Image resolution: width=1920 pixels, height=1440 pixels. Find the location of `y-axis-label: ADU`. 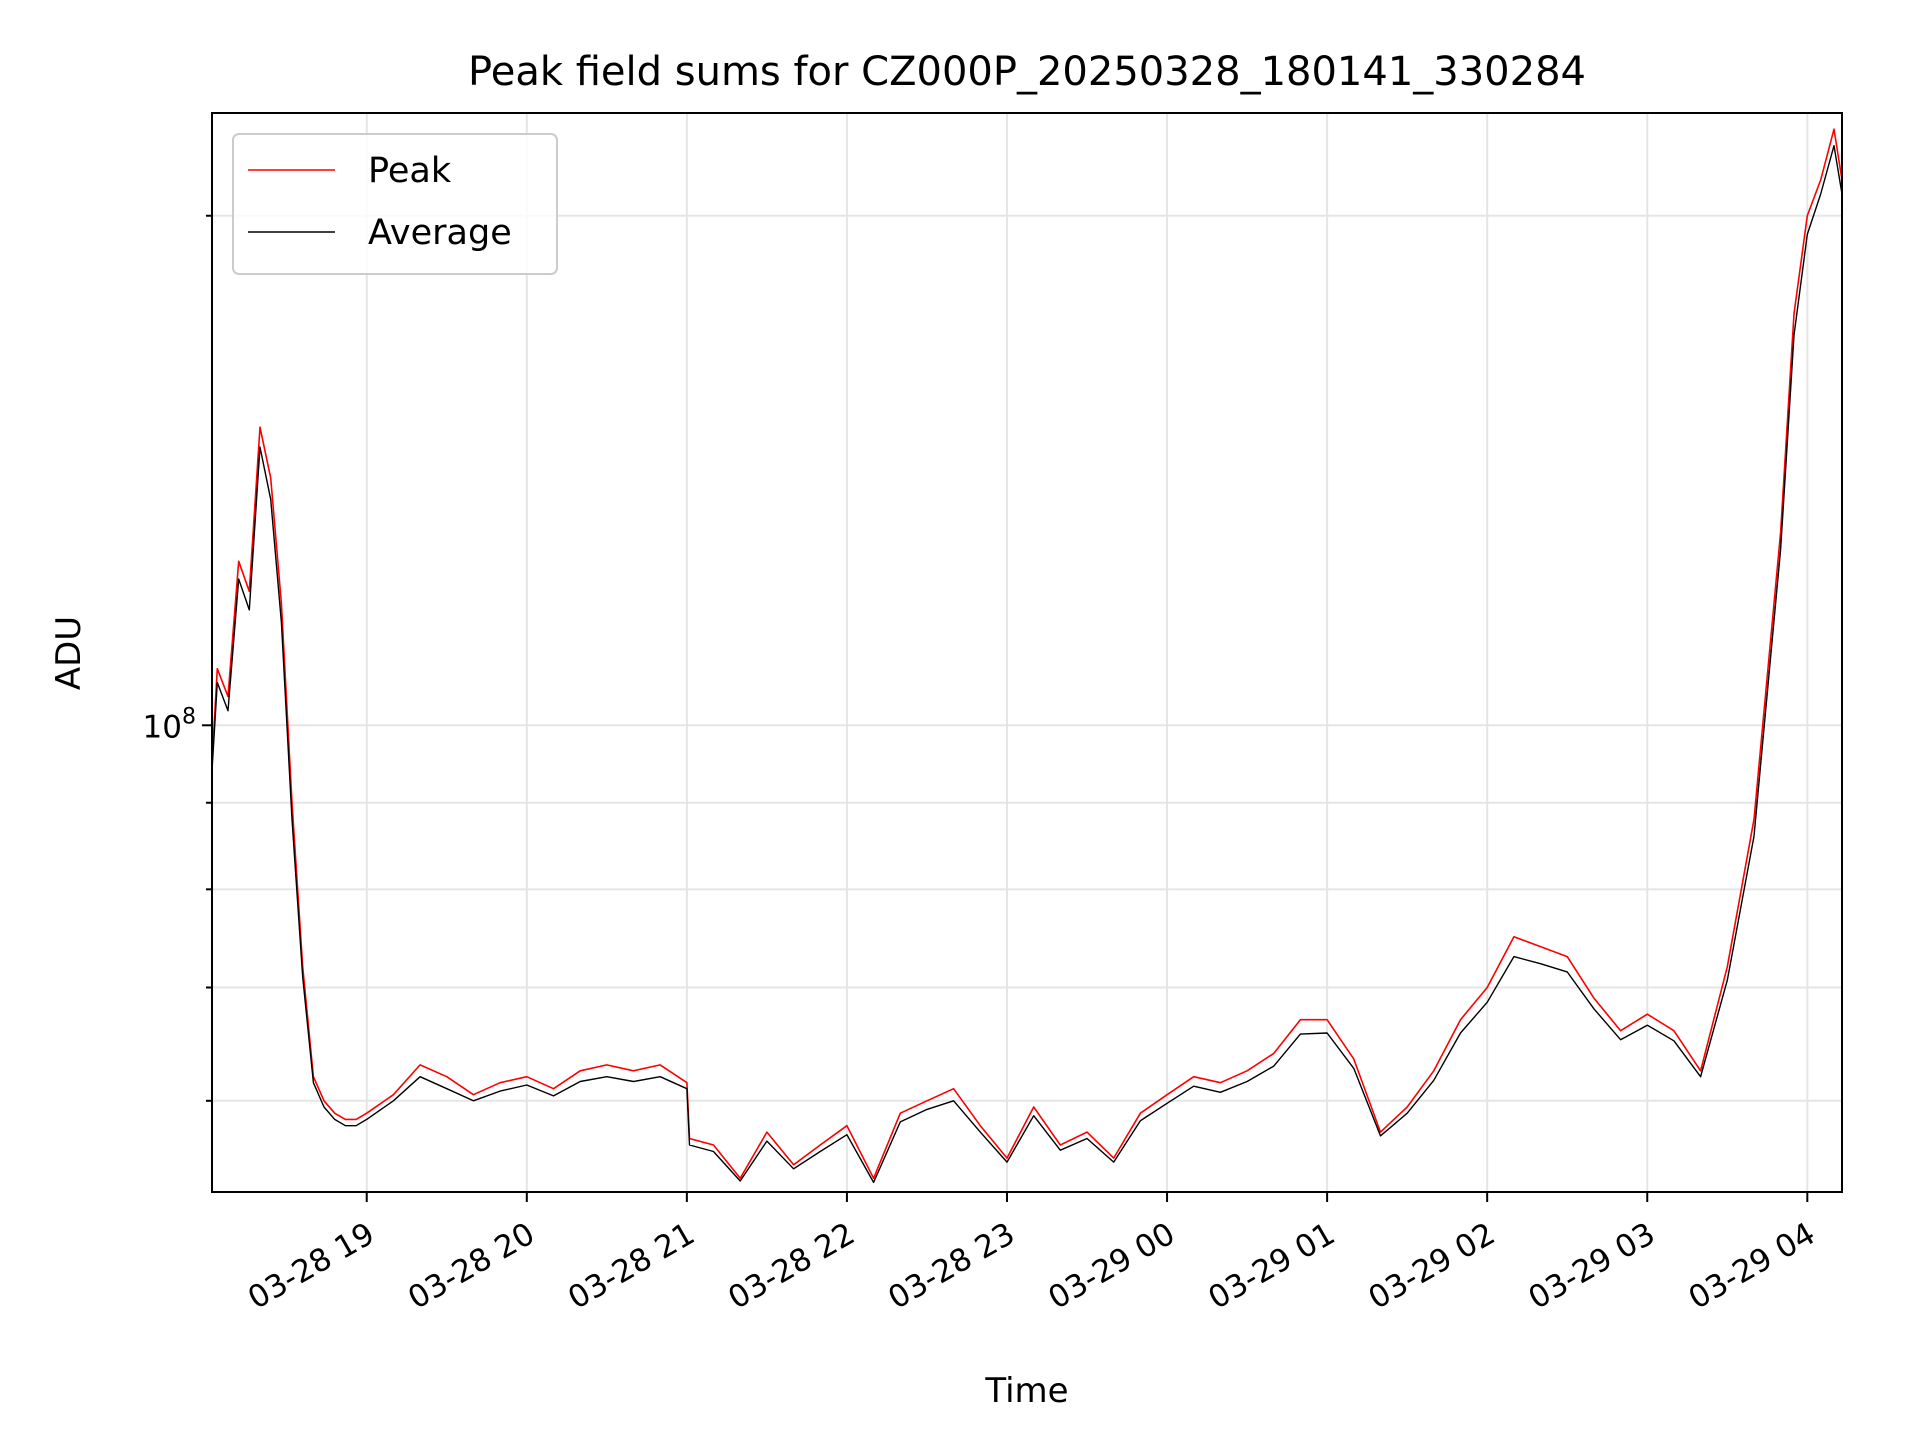

y-axis-label: ADU is located at coordinates (69, 653).